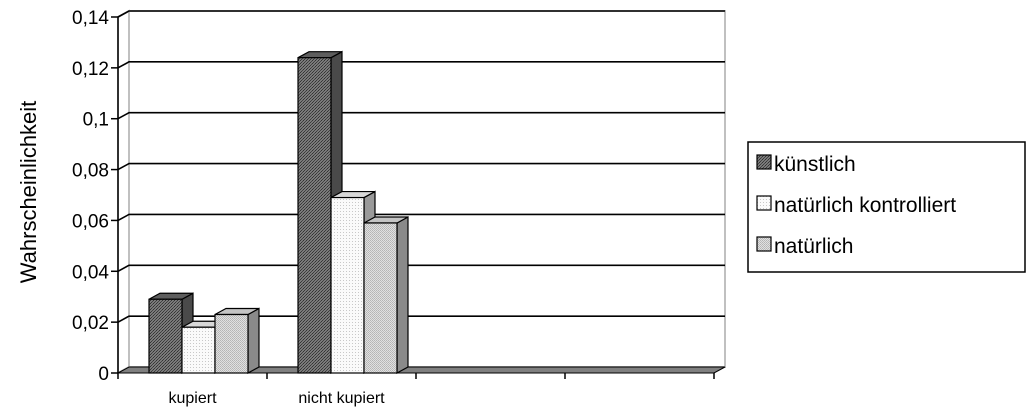 Image resolution: width=1027 pixels, height=411 pixels. I want to click on legend-item: natürlich kontrolliert, so click(856, 205).